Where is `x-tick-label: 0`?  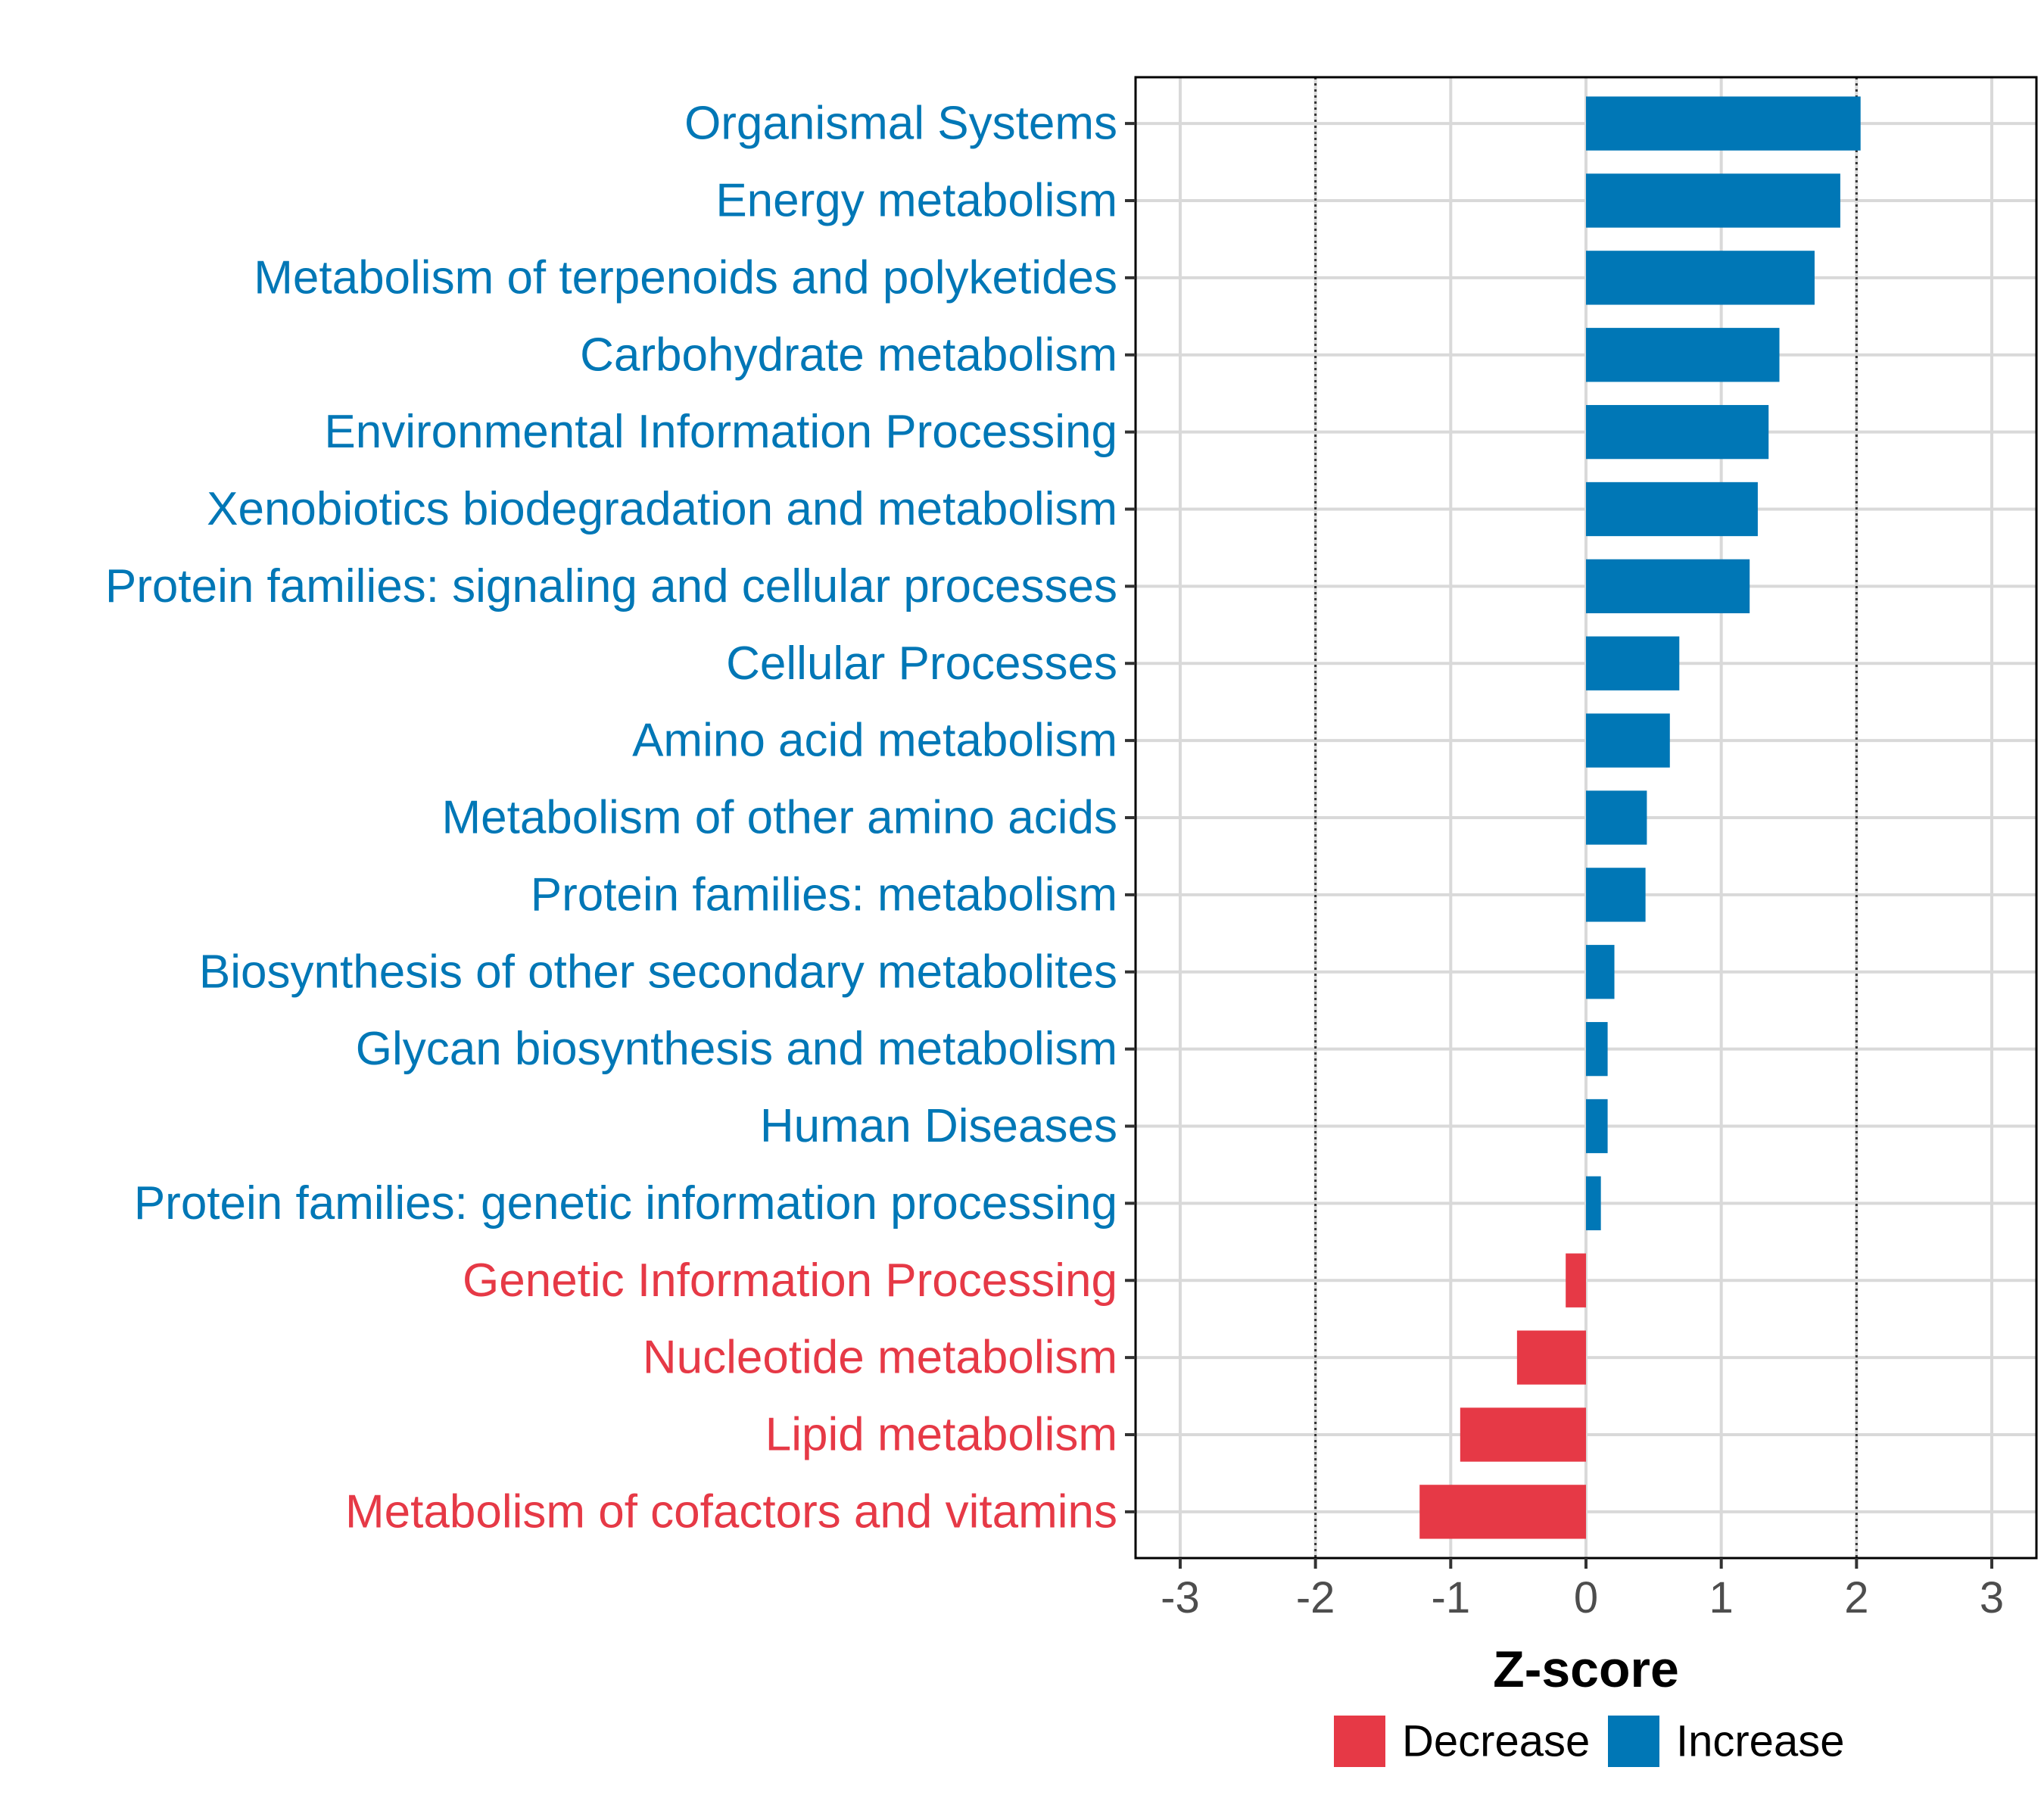
x-tick-label: 0 is located at coordinates (1586, 1597).